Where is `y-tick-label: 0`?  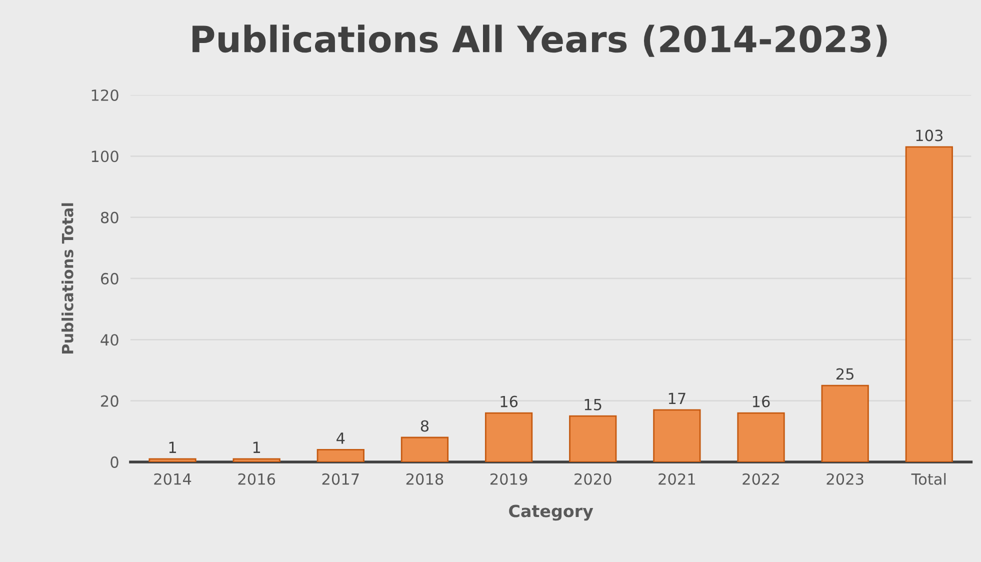
y-tick-label: 0 is located at coordinates (114, 462).